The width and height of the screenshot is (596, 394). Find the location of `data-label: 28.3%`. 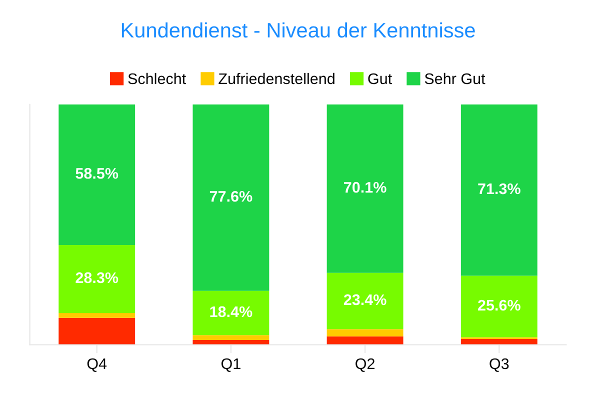

data-label: 28.3% is located at coordinates (97, 278).